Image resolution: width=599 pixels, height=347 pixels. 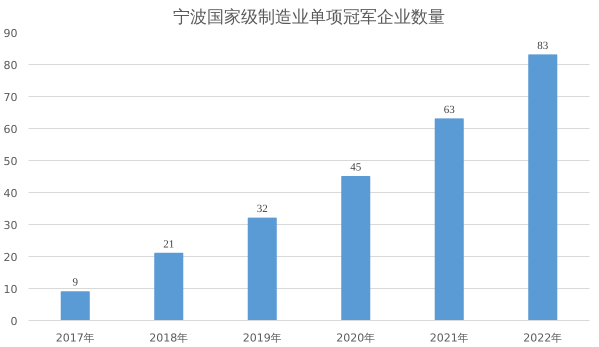 What do you see at coordinates (75, 338) in the screenshot?
I see `x-tick-label: 2017年` at bounding box center [75, 338].